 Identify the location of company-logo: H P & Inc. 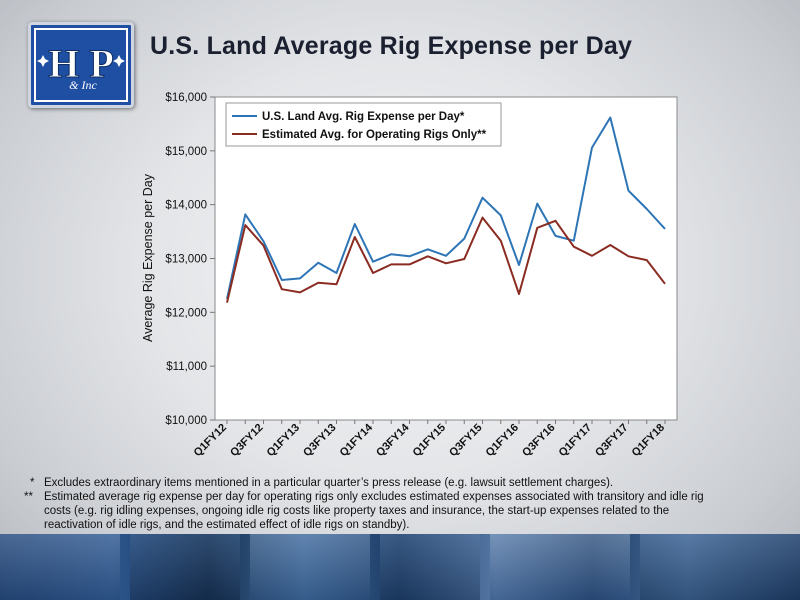
(81, 65).